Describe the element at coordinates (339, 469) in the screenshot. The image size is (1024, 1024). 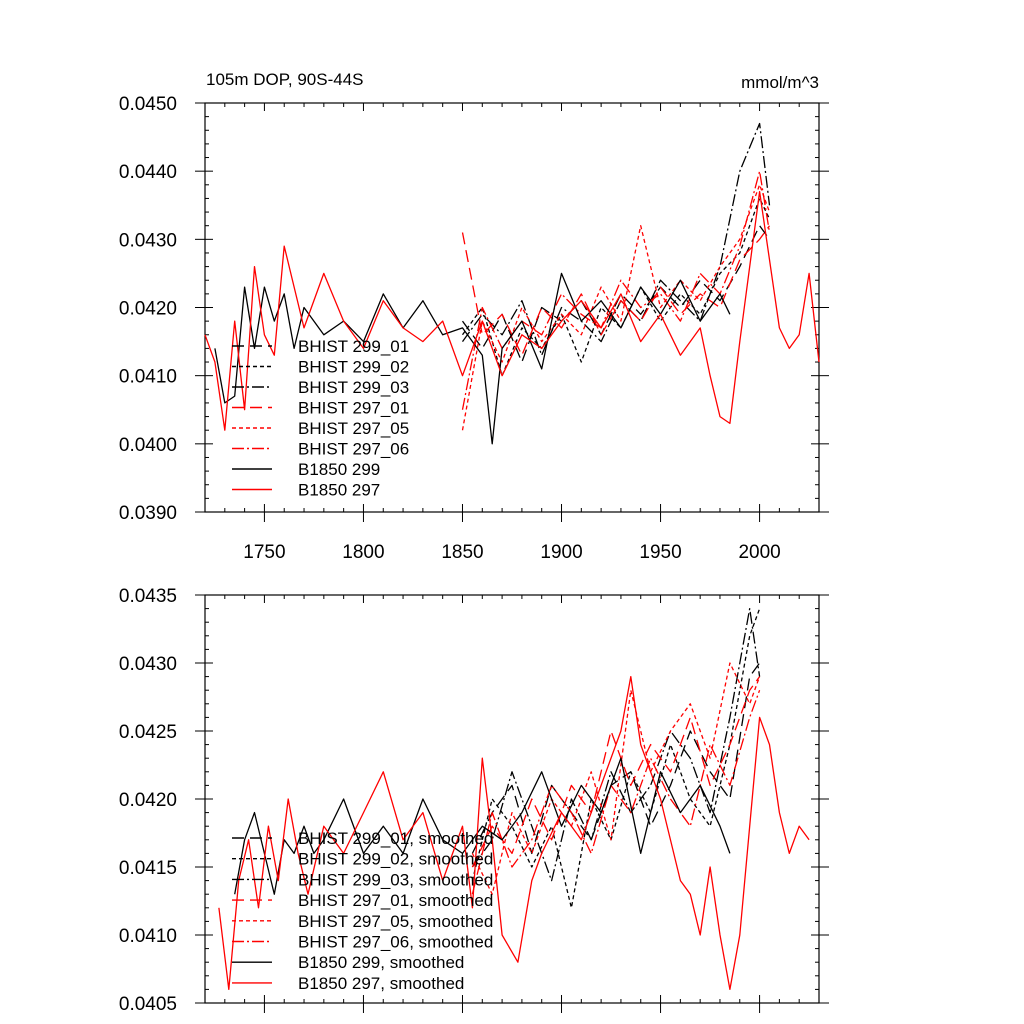
I see `legend-label: B1850 299` at that location.